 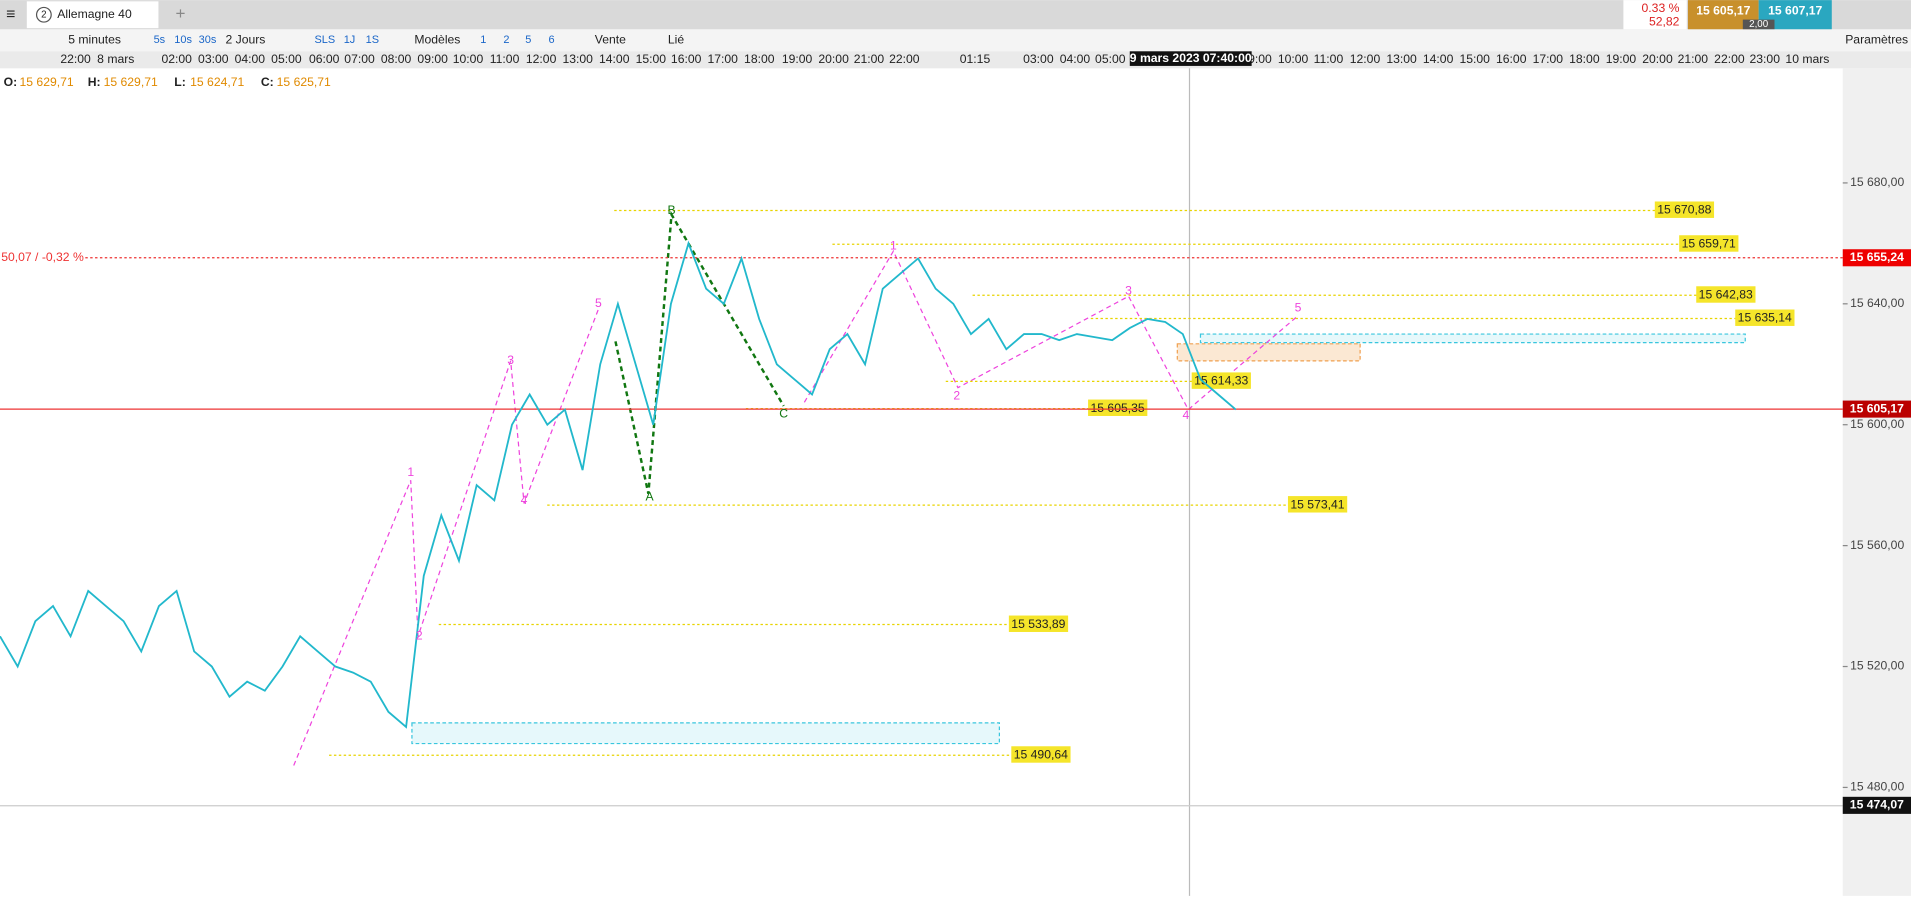 I want to click on ohlc-key: H:, so click(x=94, y=82).